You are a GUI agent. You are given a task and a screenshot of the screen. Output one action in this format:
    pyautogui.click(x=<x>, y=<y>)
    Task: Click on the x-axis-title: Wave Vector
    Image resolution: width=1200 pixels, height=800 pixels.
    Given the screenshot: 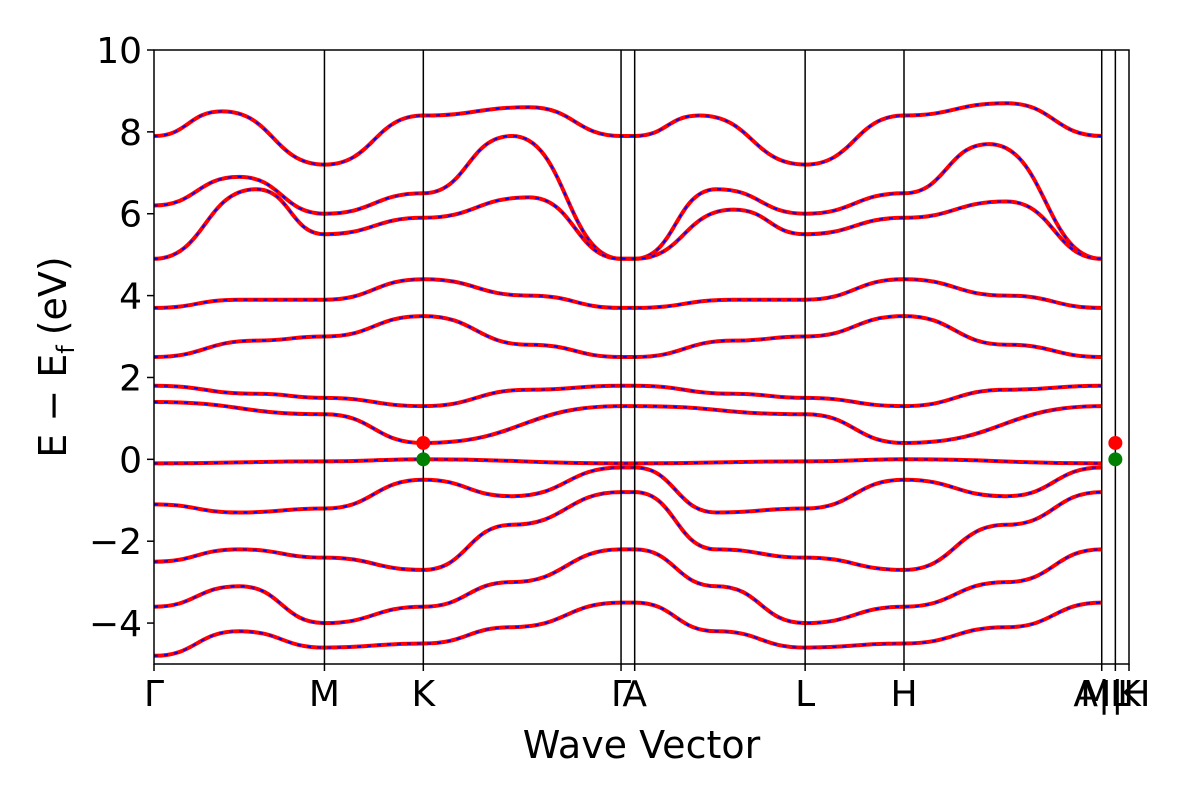 What is the action you would take?
    pyautogui.click(x=642, y=745)
    